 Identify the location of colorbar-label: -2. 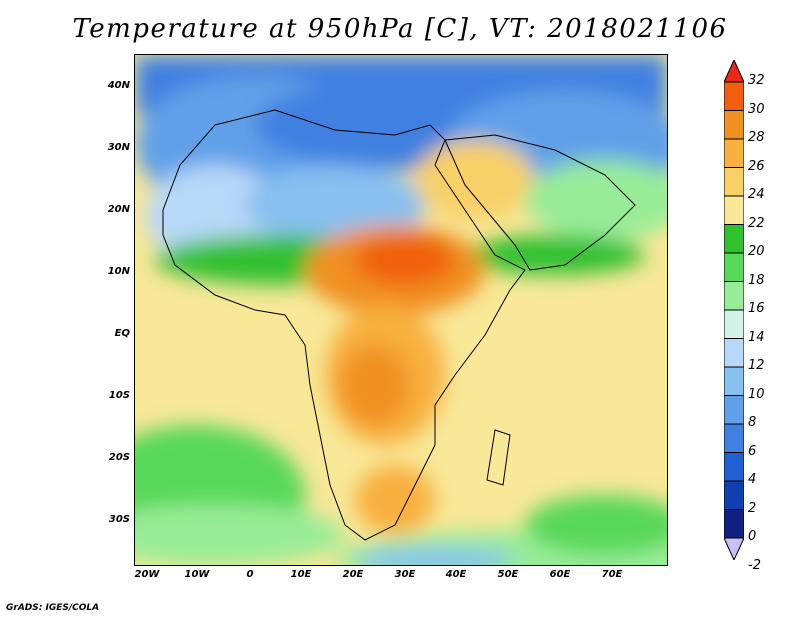
(754, 565).